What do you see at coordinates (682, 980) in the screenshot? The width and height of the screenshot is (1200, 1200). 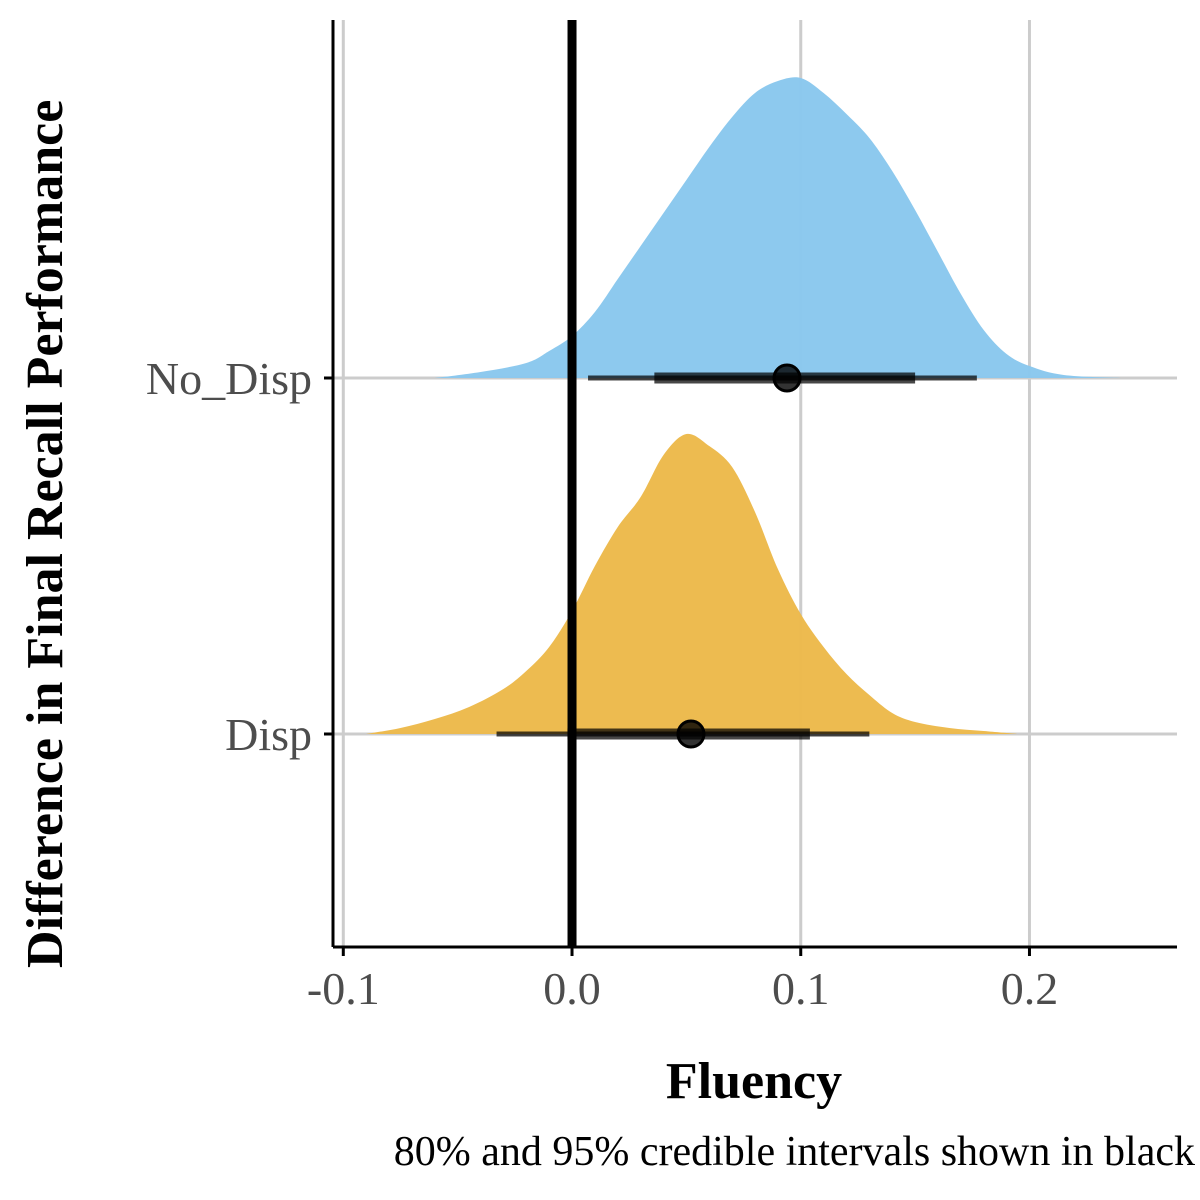 I see `x-axis-ticks: -0.1 0.0 0.1 0.2` at bounding box center [682, 980].